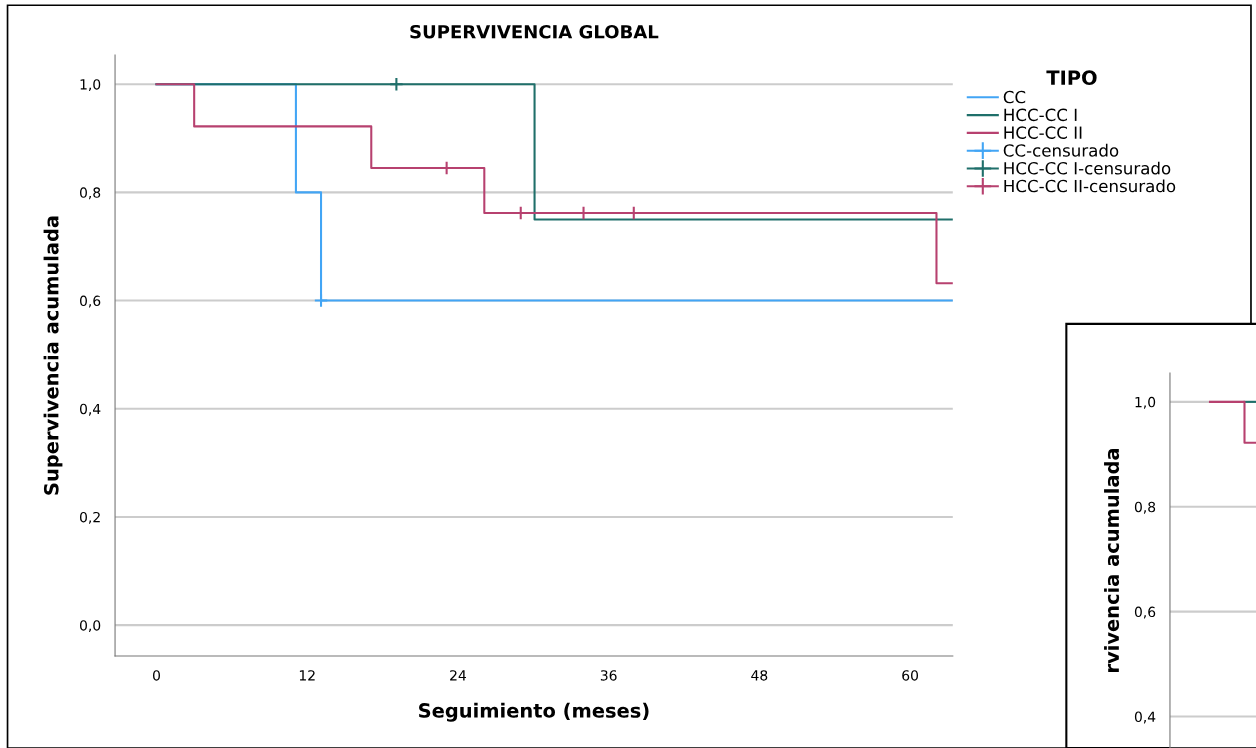 Image resolution: width=1256 pixels, height=748 pixels. I want to click on y-axis-title: rvivencia acumulada, so click(1112, 560).